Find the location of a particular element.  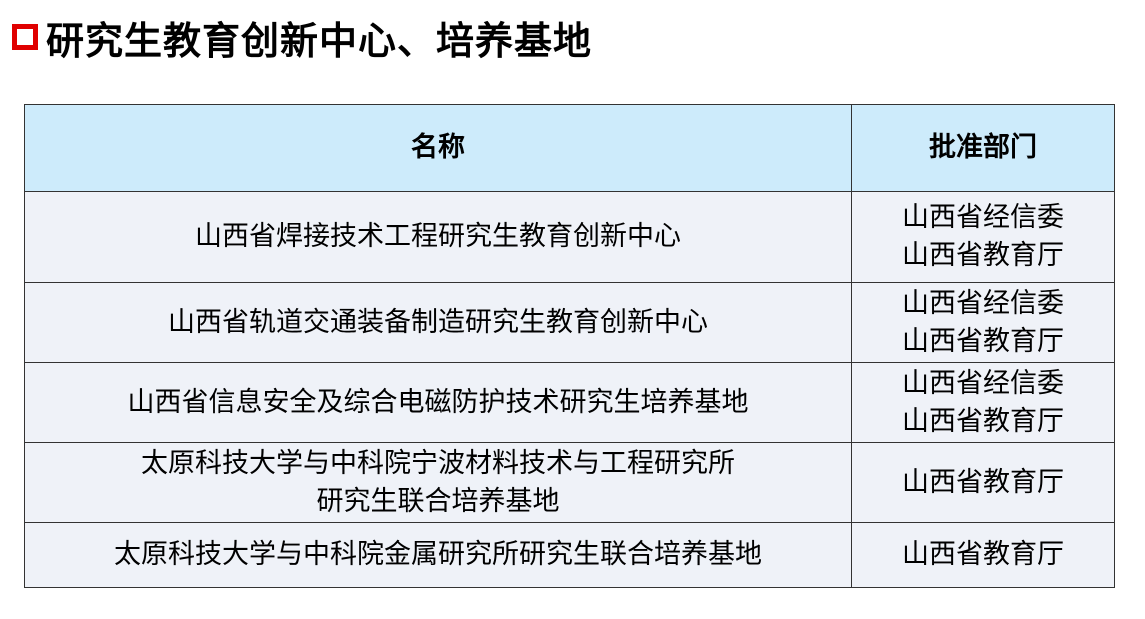

page-title: 研究生教育创新中心、培养基地 is located at coordinates (302, 37).